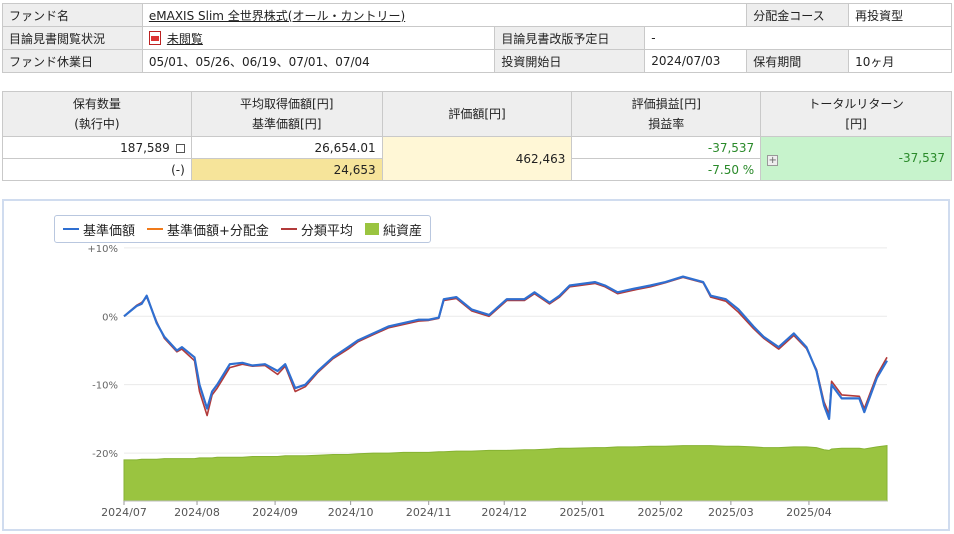  I want to click on holding-period-label: 保有期間, so click(798, 61).